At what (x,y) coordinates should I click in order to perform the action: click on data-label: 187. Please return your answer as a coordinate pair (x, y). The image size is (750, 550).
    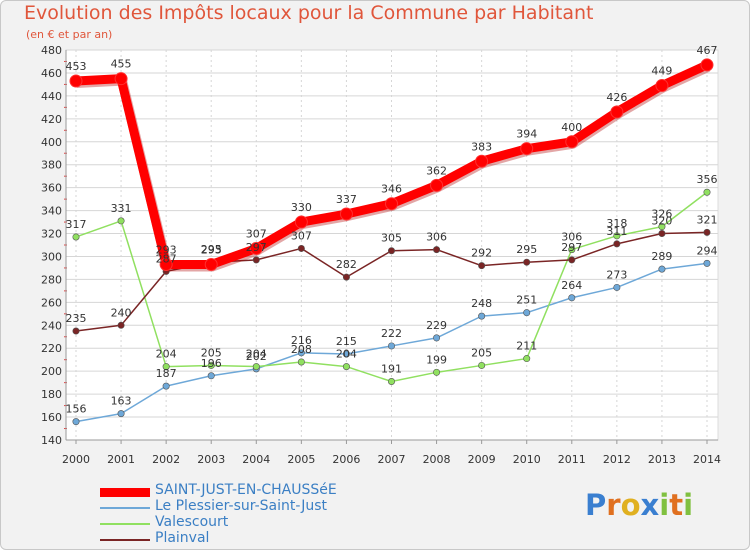
    Looking at the image, I should click on (166, 373).